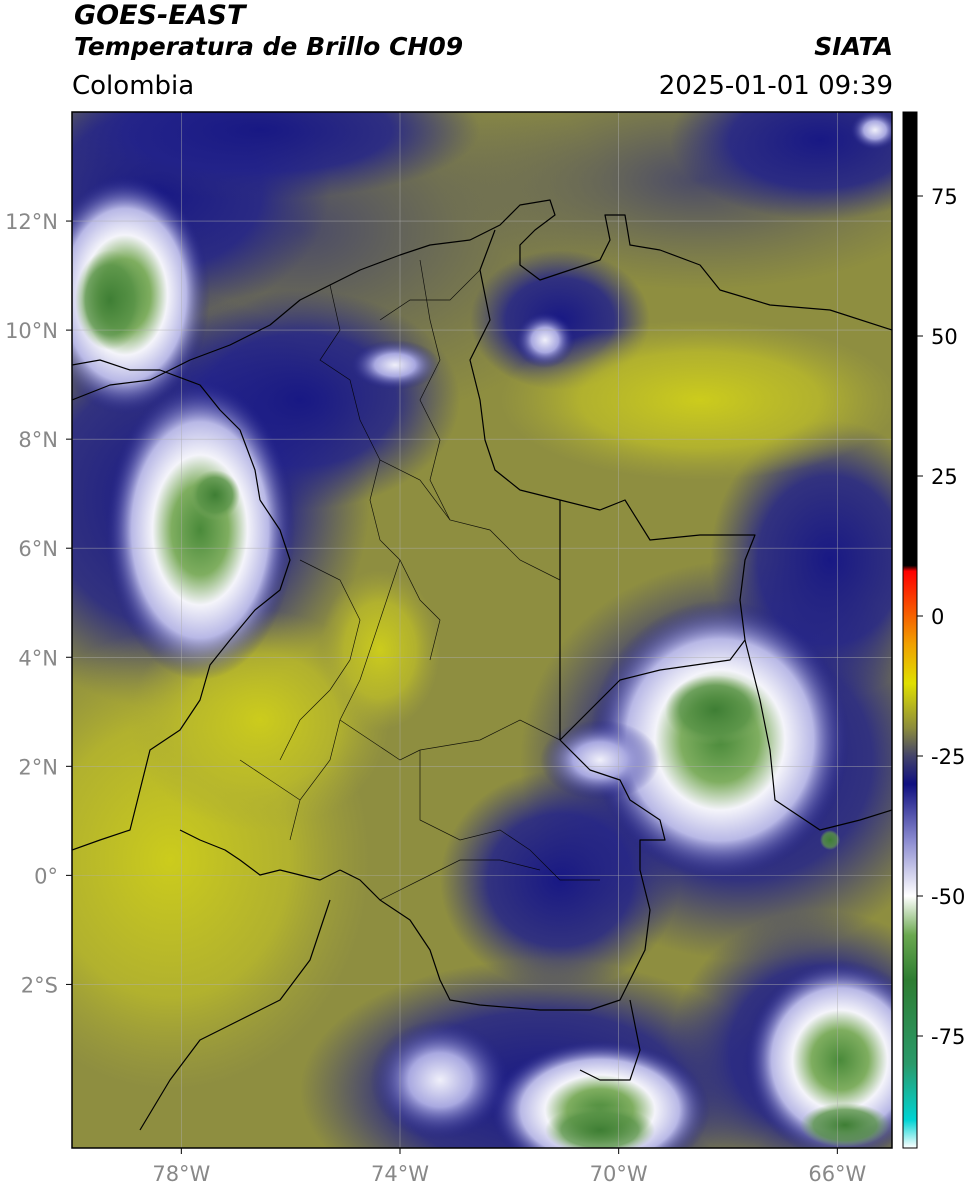  I want to click on colorbar-tick-label: 0, so click(937, 617).